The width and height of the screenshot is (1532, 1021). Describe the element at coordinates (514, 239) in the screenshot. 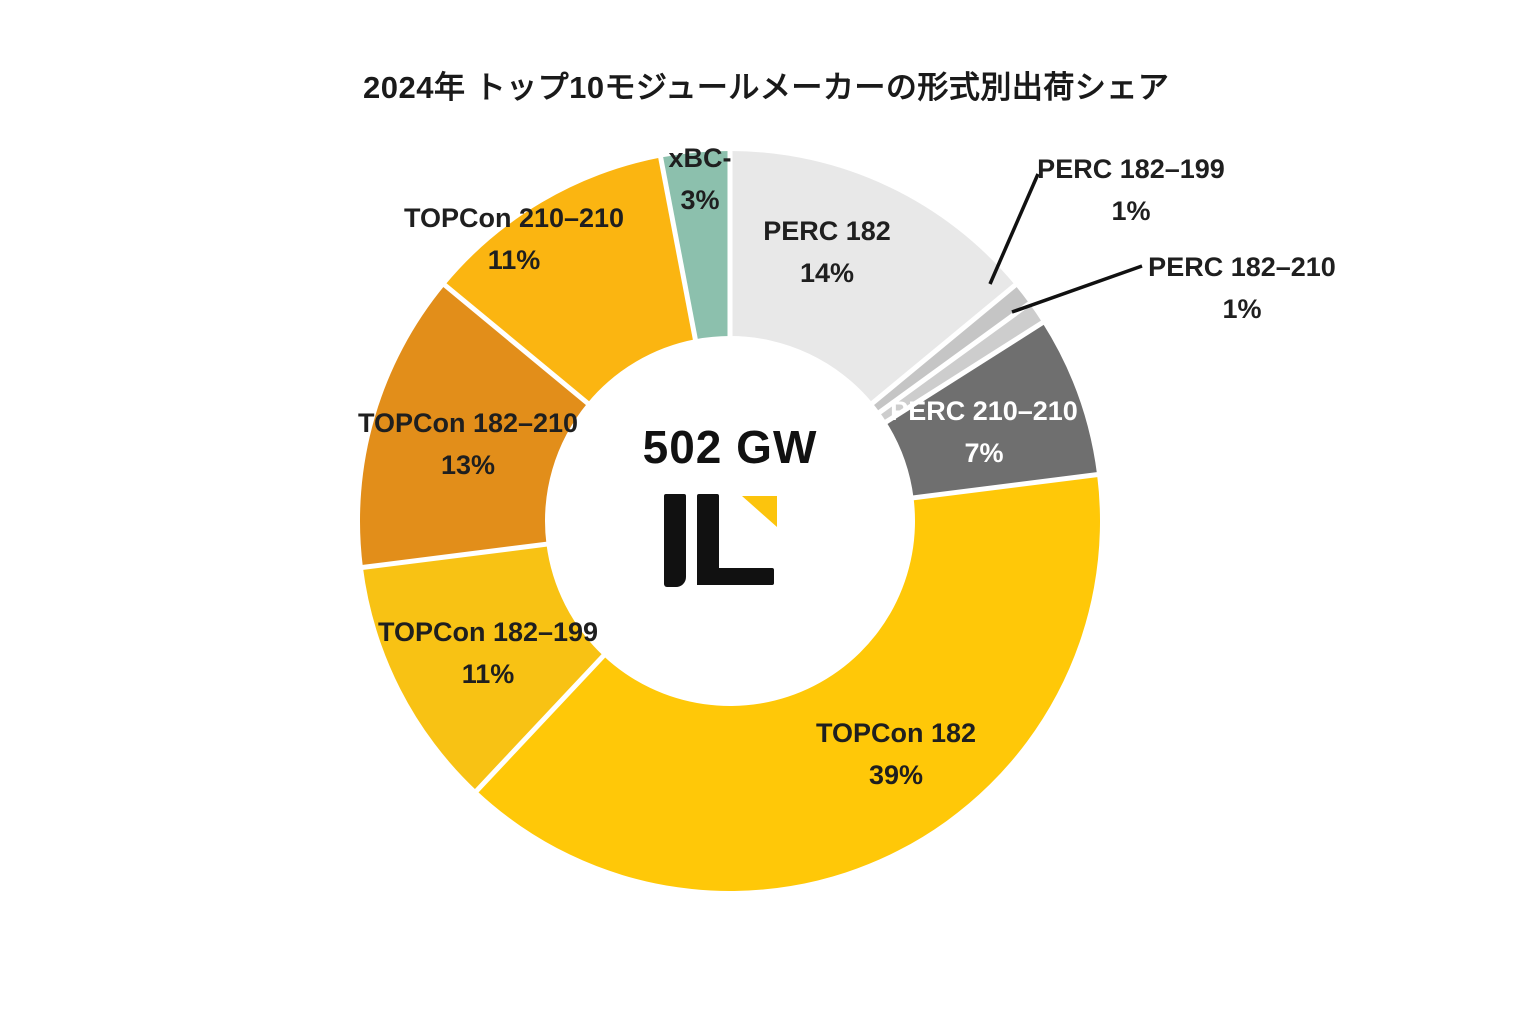

I see `label-topcon-210-210: TOPCon 210–210 11%` at that location.